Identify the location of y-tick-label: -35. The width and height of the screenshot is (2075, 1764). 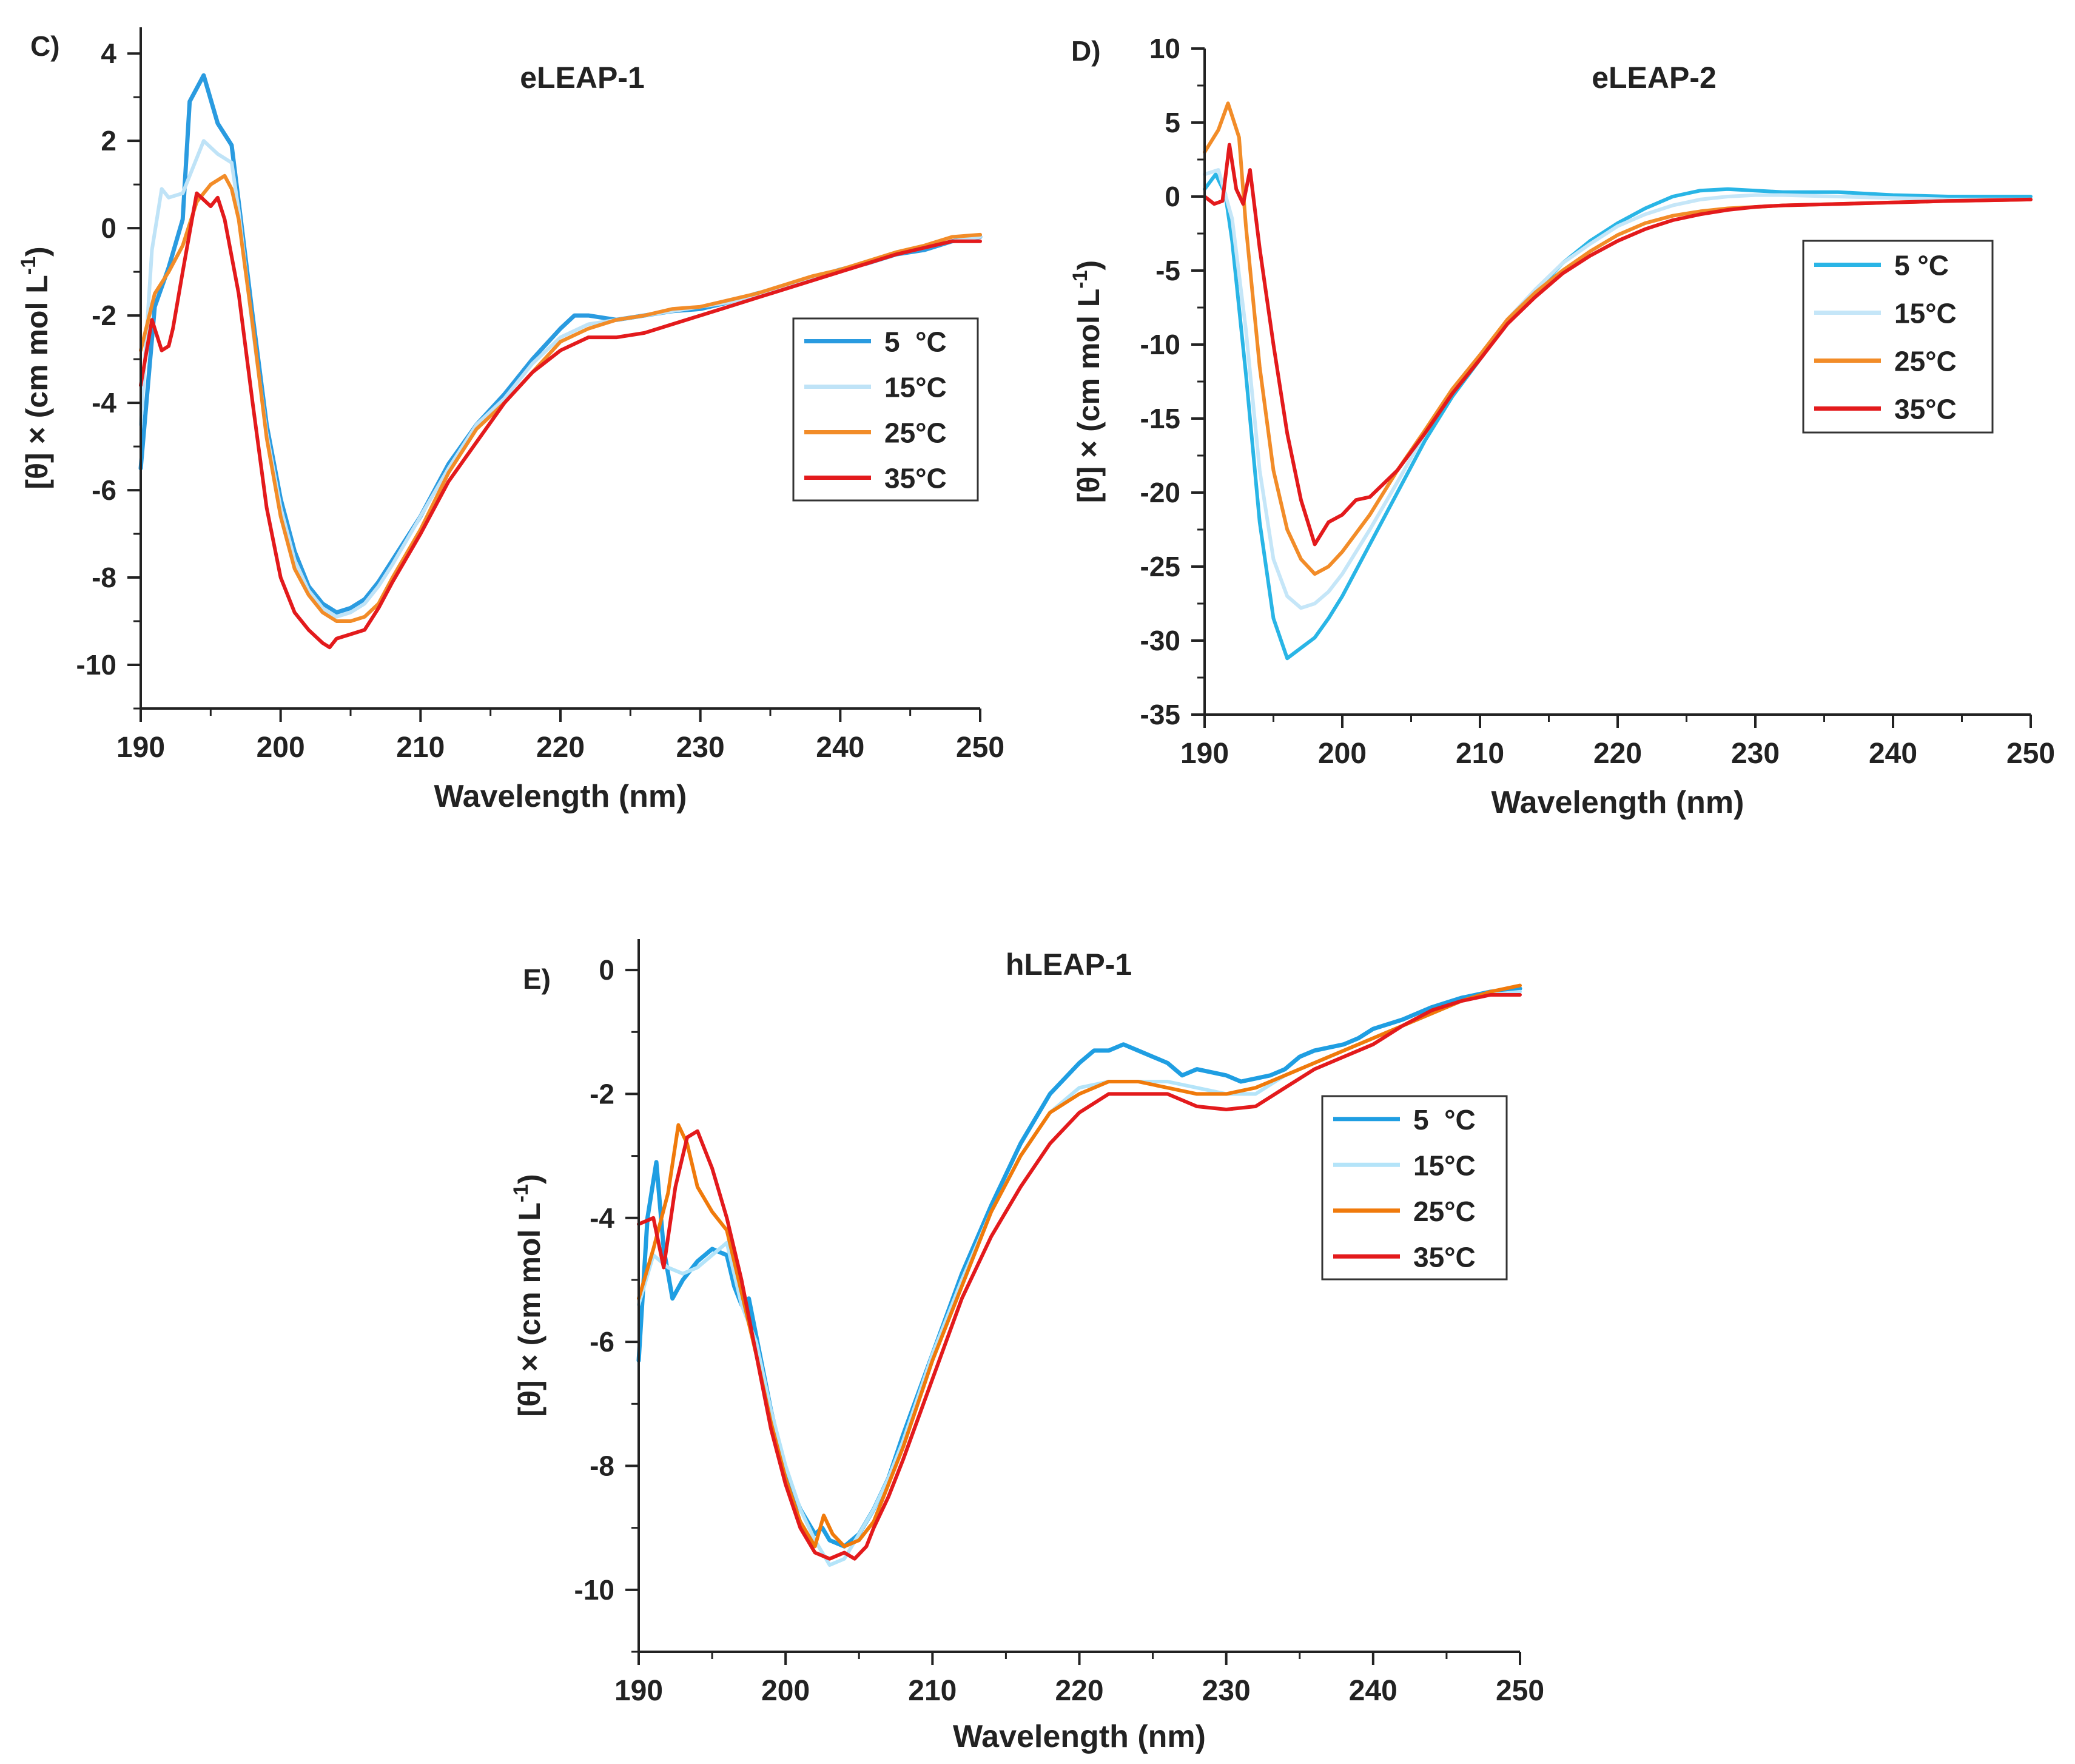
(1160, 714).